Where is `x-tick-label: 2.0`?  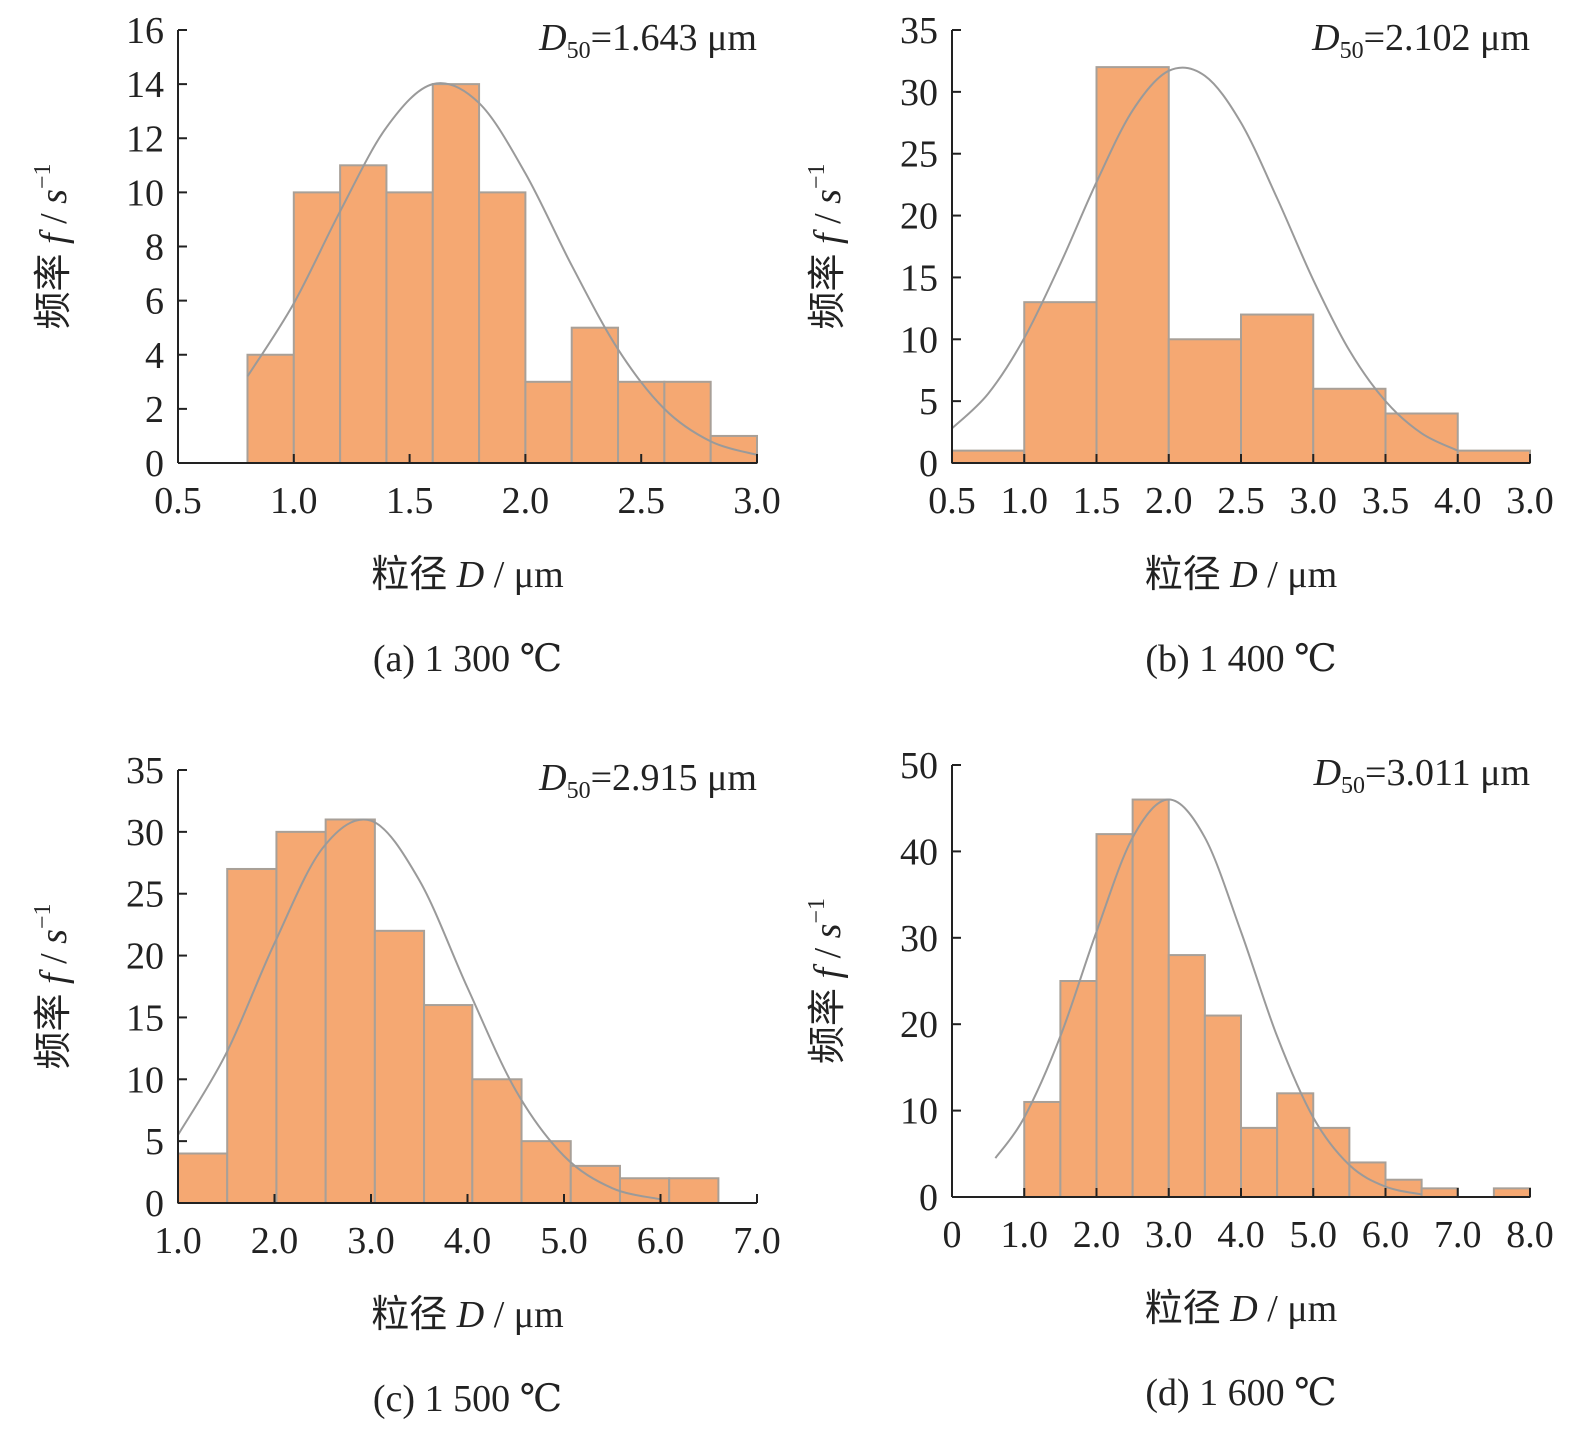
x-tick-label: 2.0 is located at coordinates (526, 501).